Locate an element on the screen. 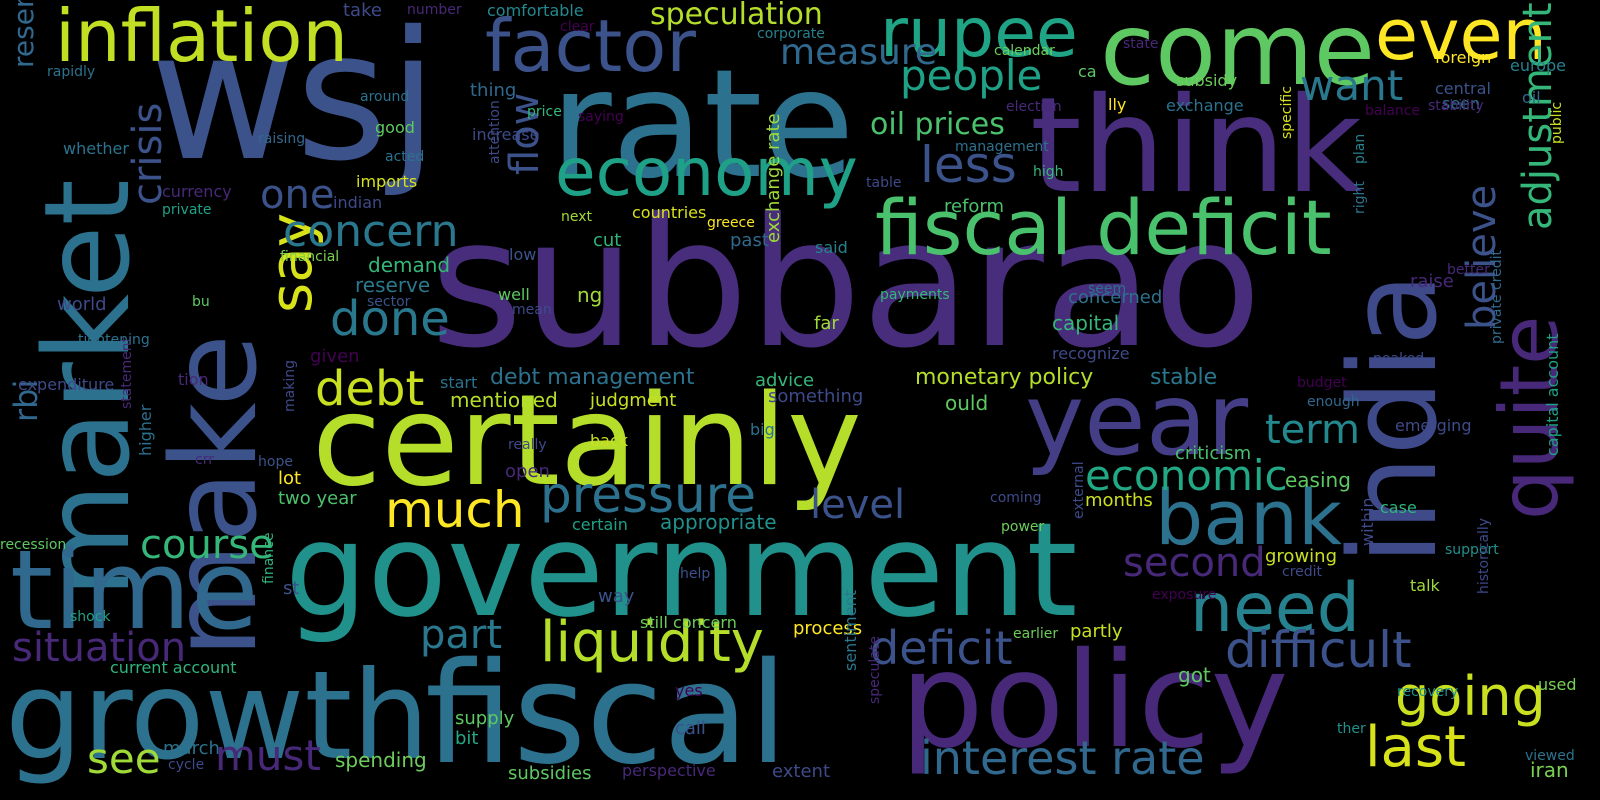 Image resolution: width=1600 pixels, height=800 pixels. word-rupee: rupee is located at coordinates (979, 36).